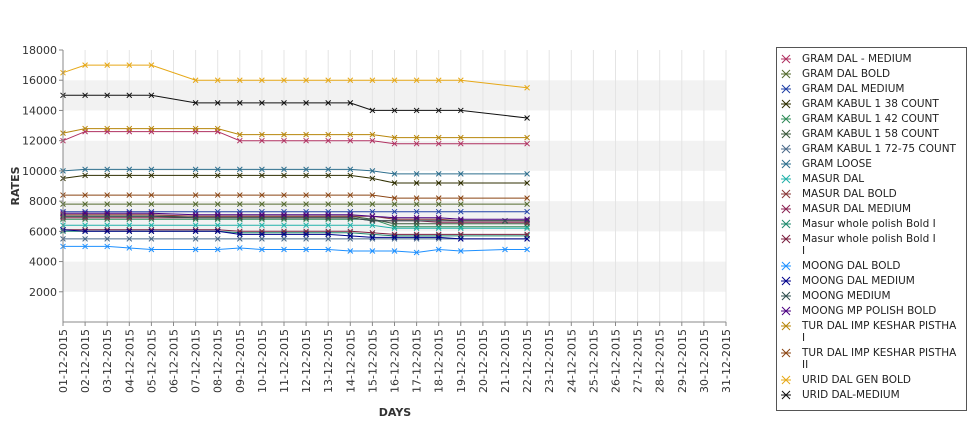 The width and height of the screenshot is (975, 429). I want to click on legend-label: GRAM KABUL 1 72-75 COUNT, so click(879, 149).